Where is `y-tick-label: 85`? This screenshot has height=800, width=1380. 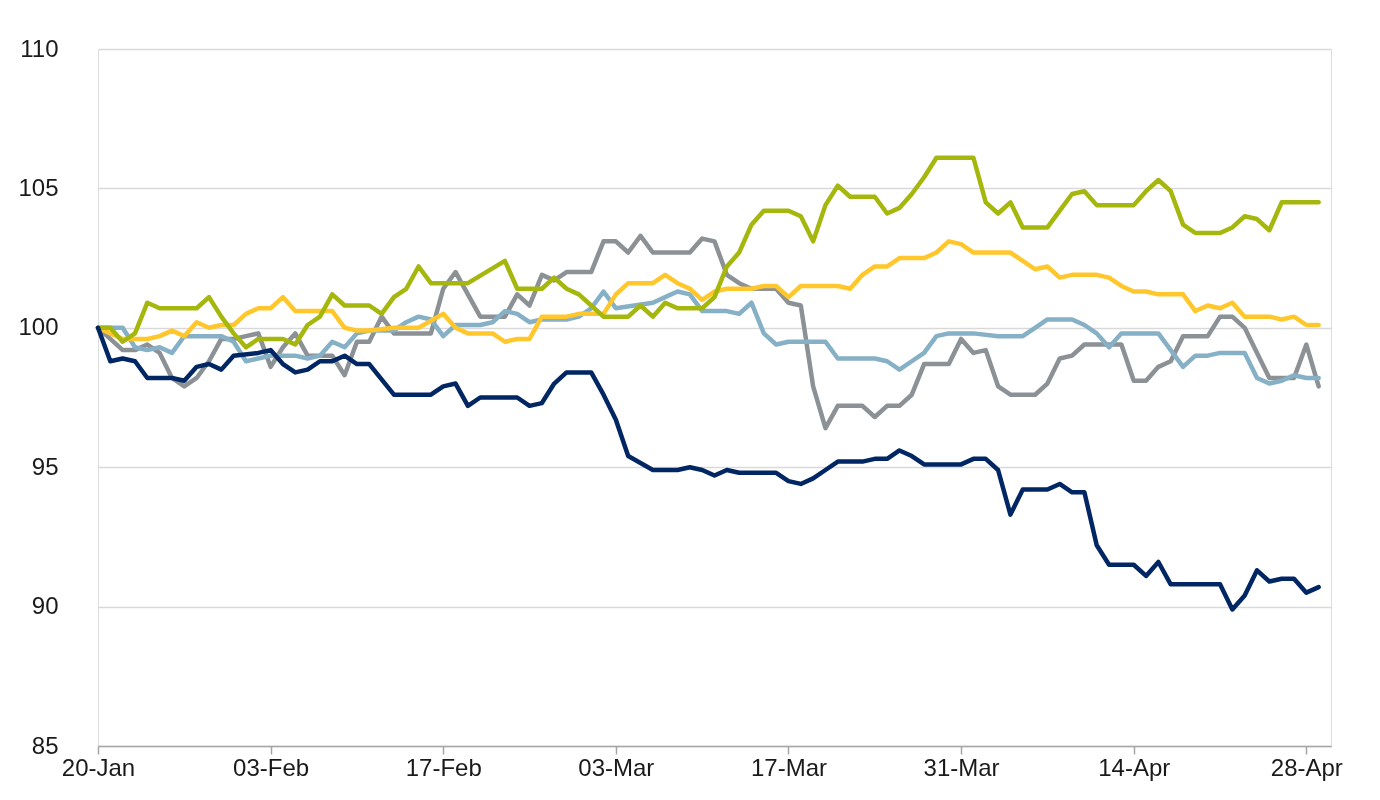
y-tick-label: 85 is located at coordinates (45, 745).